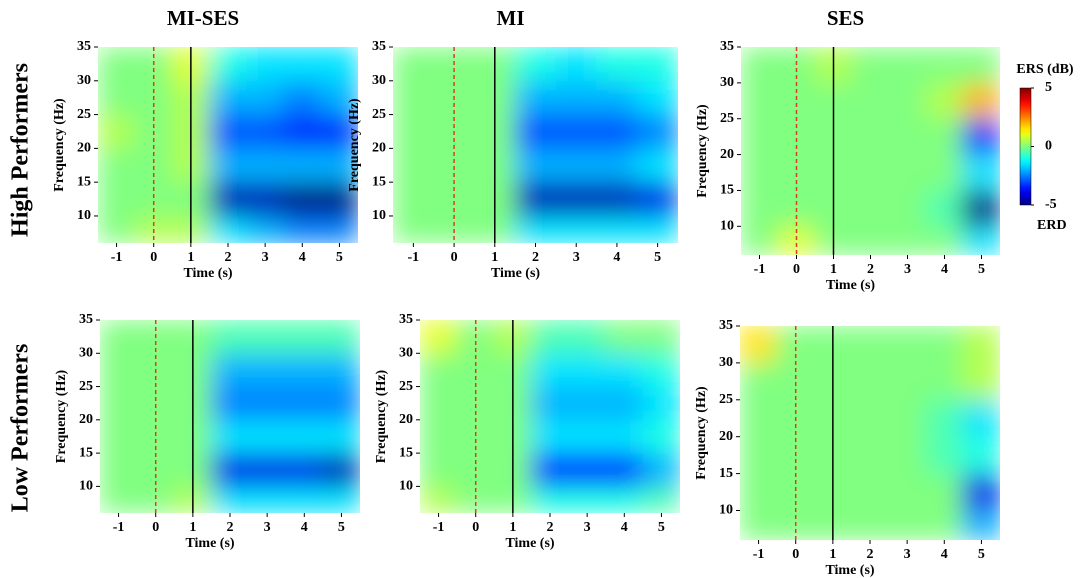 This screenshot has height=578, width=1084. Describe the element at coordinates (21, 150) in the screenshot. I see `row-label: High Performers` at that location.